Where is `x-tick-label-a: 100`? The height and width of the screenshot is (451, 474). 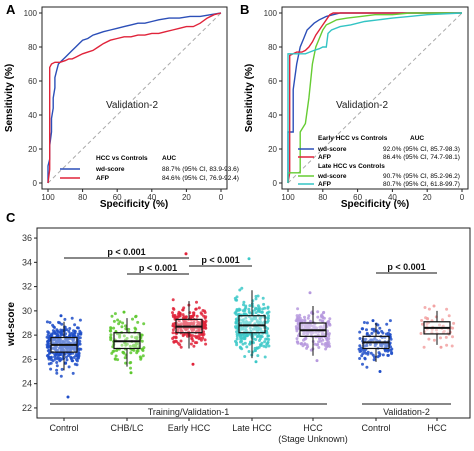
x-tick-label-a: 100 is located at coordinates (48, 197).